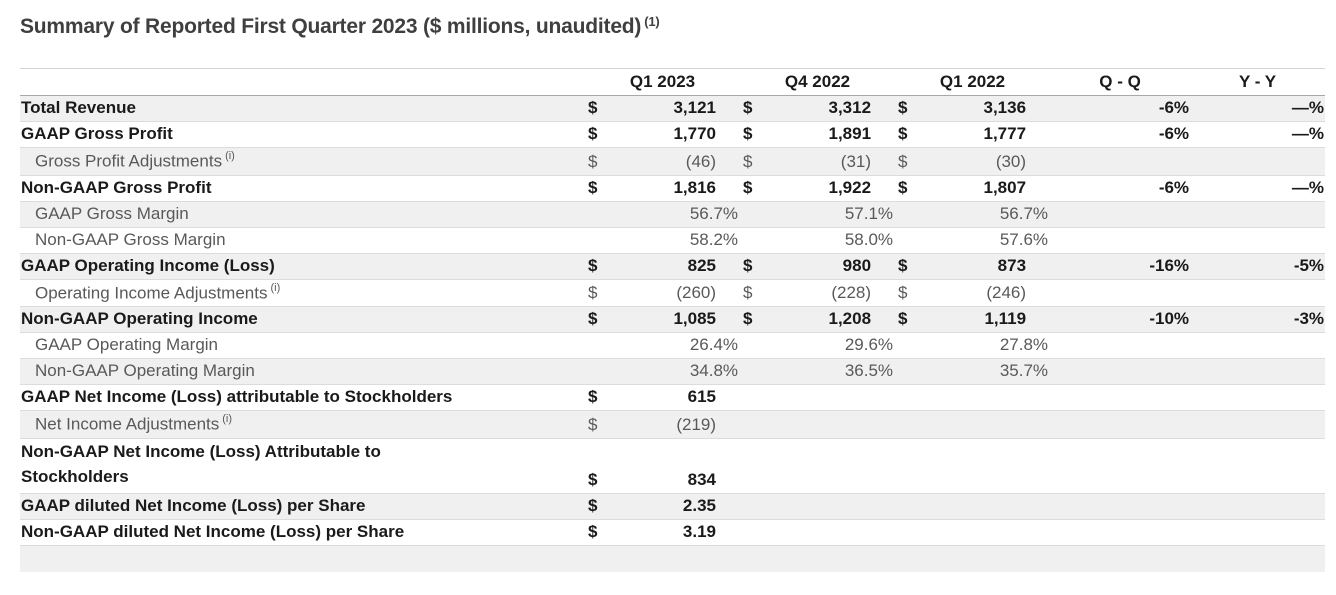  I want to click on value-q4-2022: 1,922, so click(831, 188).